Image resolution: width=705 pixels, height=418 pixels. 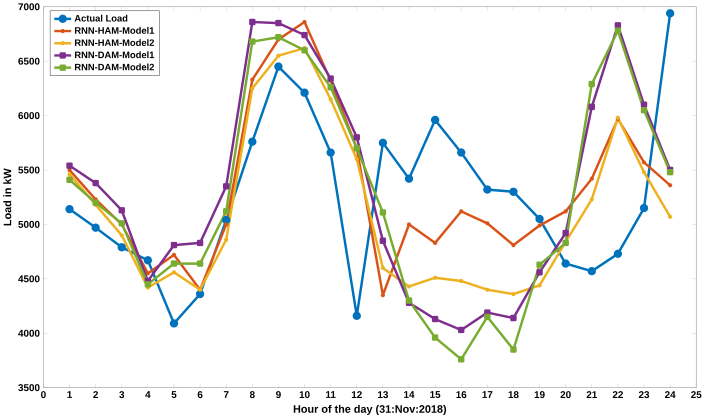 I want to click on x-tick-label: 3, so click(x=121, y=394).